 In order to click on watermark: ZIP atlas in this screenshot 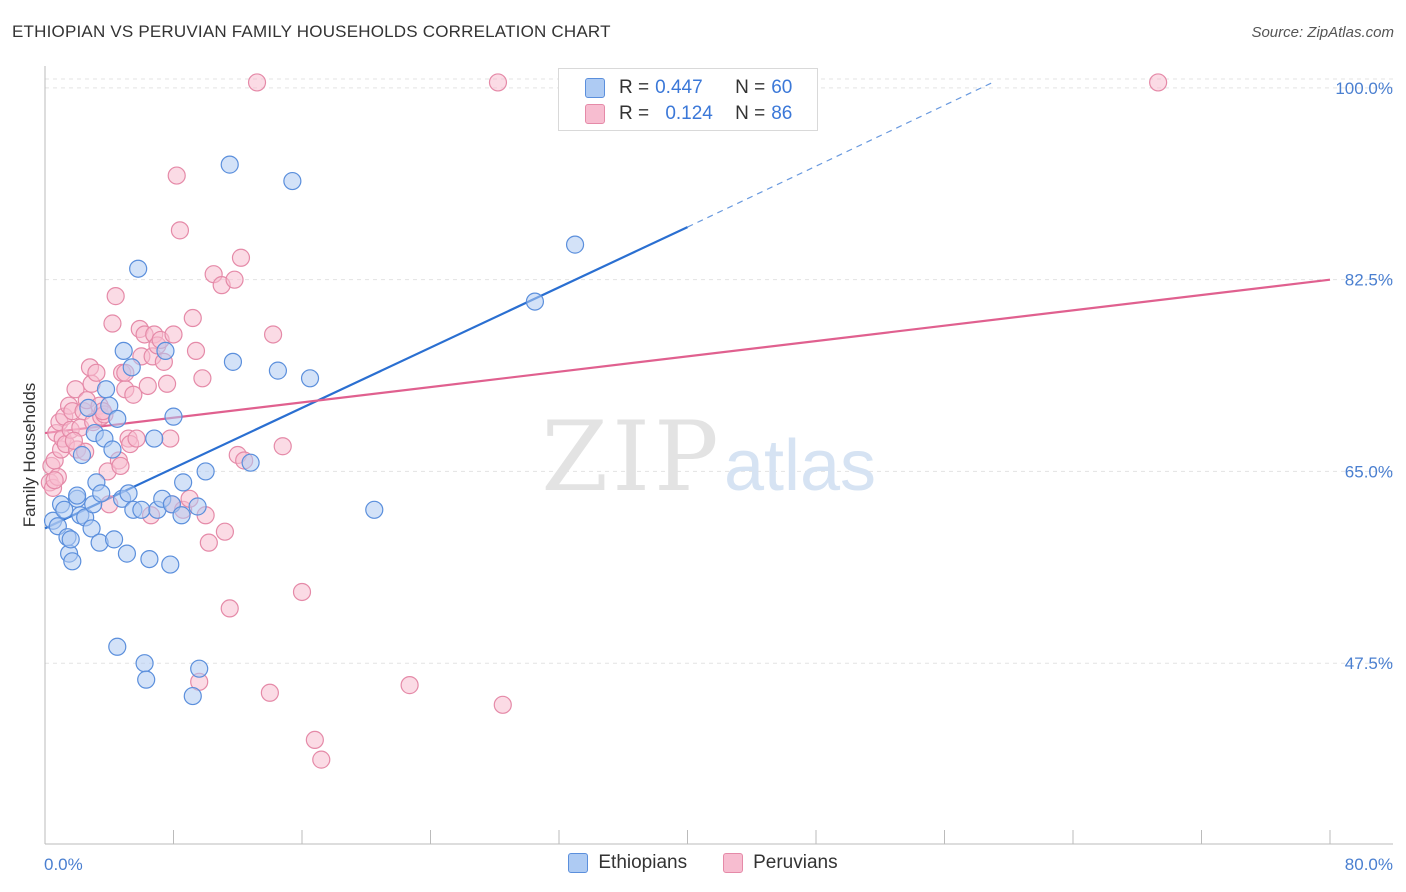, I will do `click(708, 457)`.